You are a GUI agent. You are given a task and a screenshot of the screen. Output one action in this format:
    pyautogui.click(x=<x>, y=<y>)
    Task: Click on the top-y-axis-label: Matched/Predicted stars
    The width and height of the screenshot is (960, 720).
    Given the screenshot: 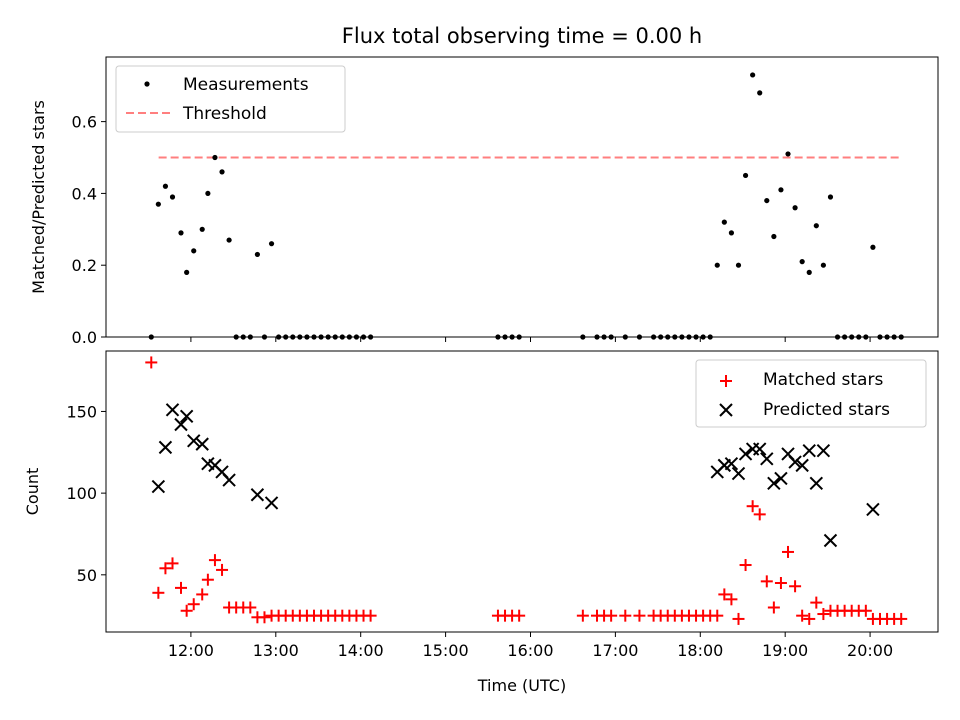 What is the action you would take?
    pyautogui.click(x=38, y=197)
    